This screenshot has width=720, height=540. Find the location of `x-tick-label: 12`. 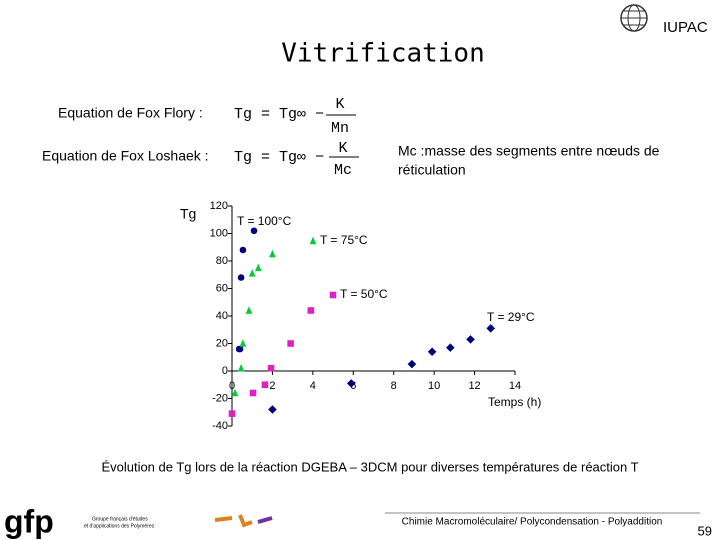

x-tick-label: 12 is located at coordinates (474, 386).